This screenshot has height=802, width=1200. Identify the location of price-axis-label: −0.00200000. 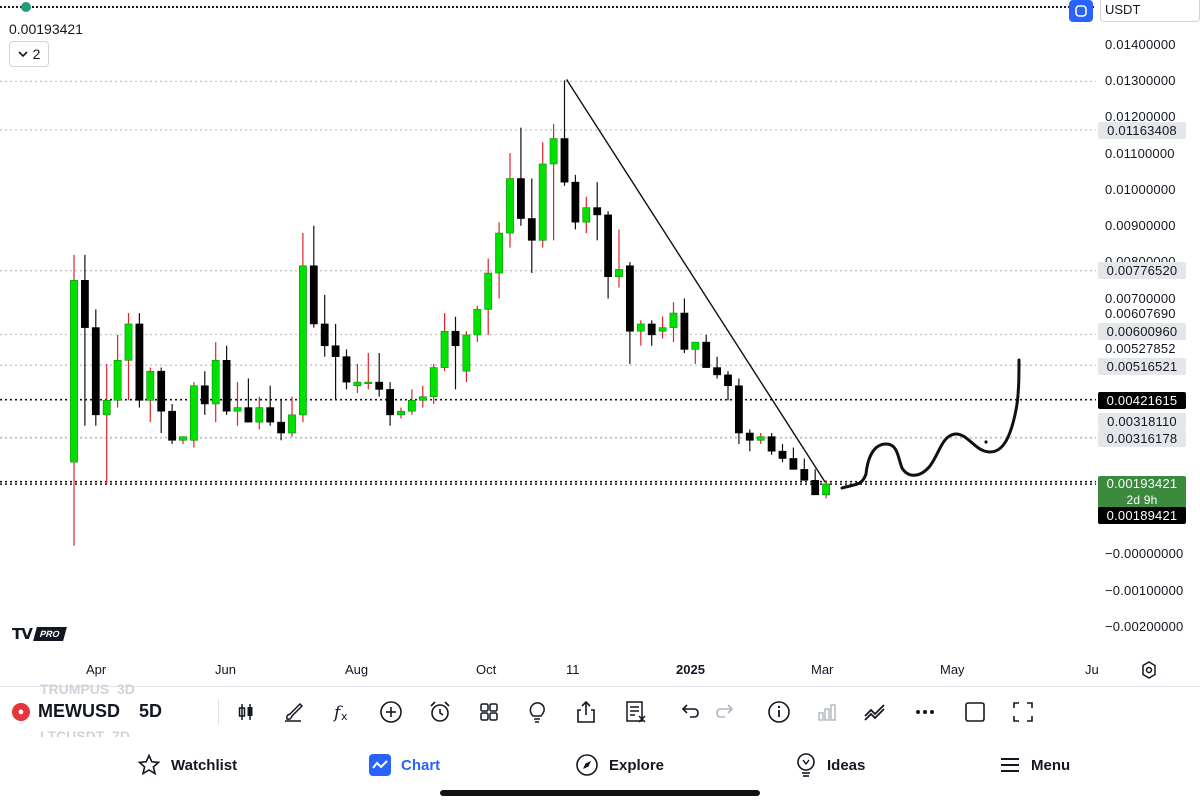
(1144, 626).